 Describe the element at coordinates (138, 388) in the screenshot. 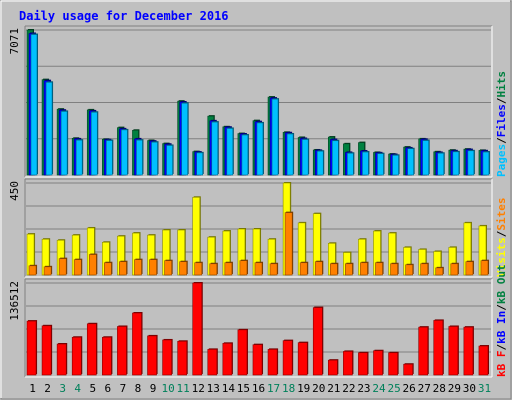

I see `x-tick-label: 8` at that location.